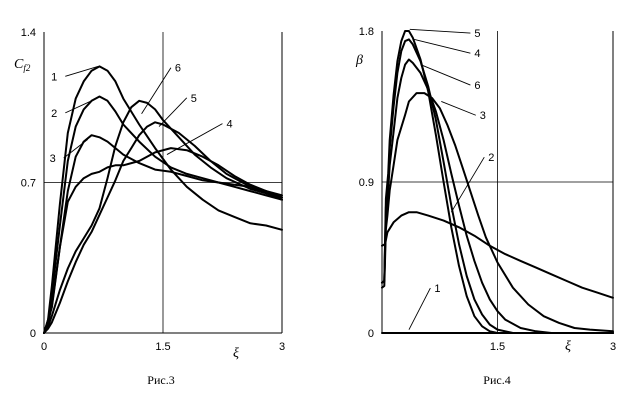  I want to click on figure-caption: Рис.3, so click(160, 380).